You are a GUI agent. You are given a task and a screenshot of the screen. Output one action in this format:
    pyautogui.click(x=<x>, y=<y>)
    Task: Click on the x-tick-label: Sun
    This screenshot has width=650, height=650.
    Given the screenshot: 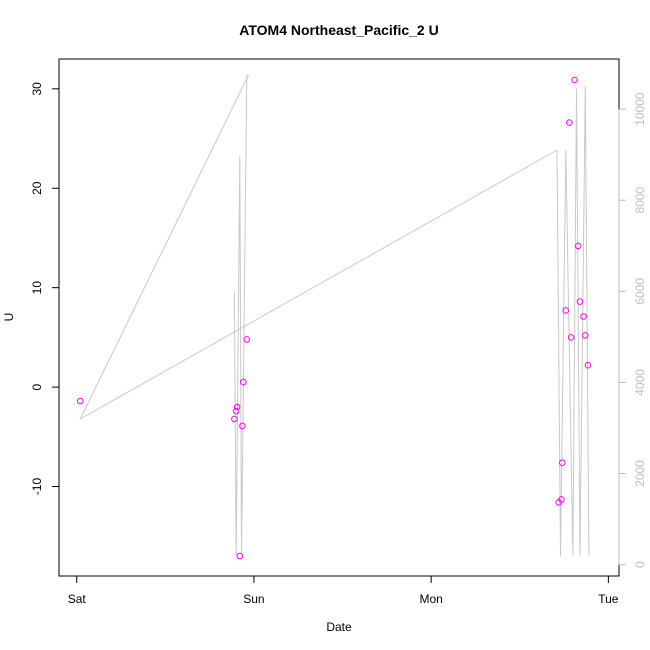 What is the action you would take?
    pyautogui.click(x=253, y=599)
    